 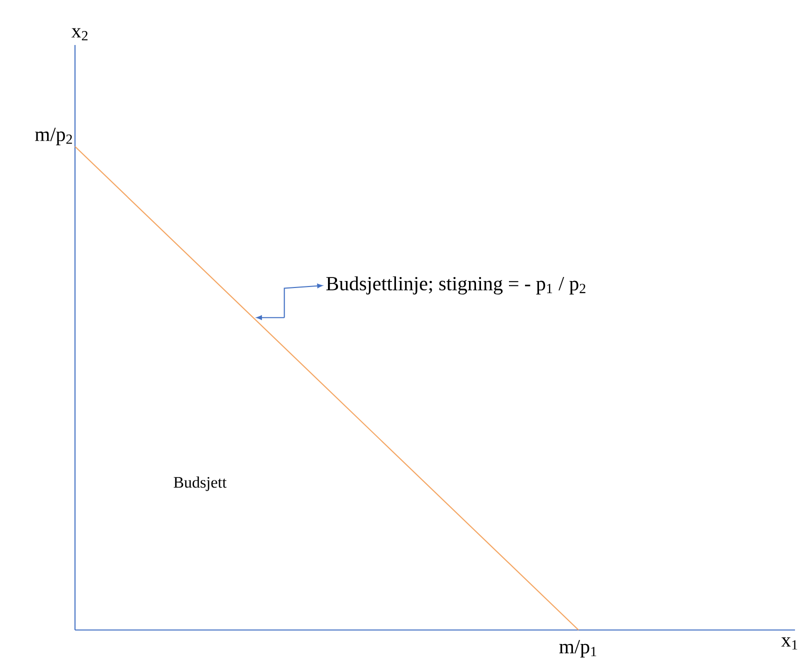 I want to click on text: m/p$_{2}$, so click(x=53, y=137).